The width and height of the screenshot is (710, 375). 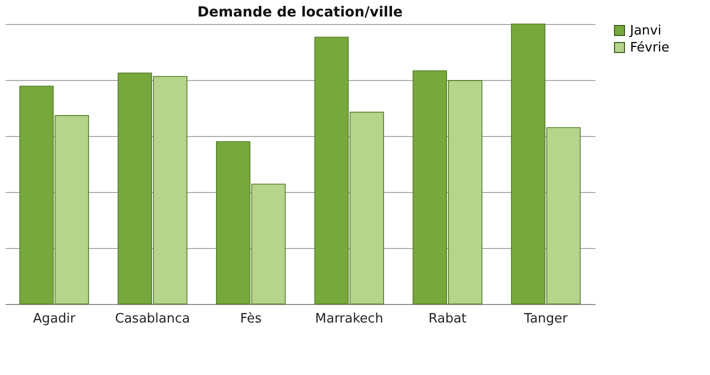 I want to click on x-tick-label: Fès, so click(x=251, y=319).